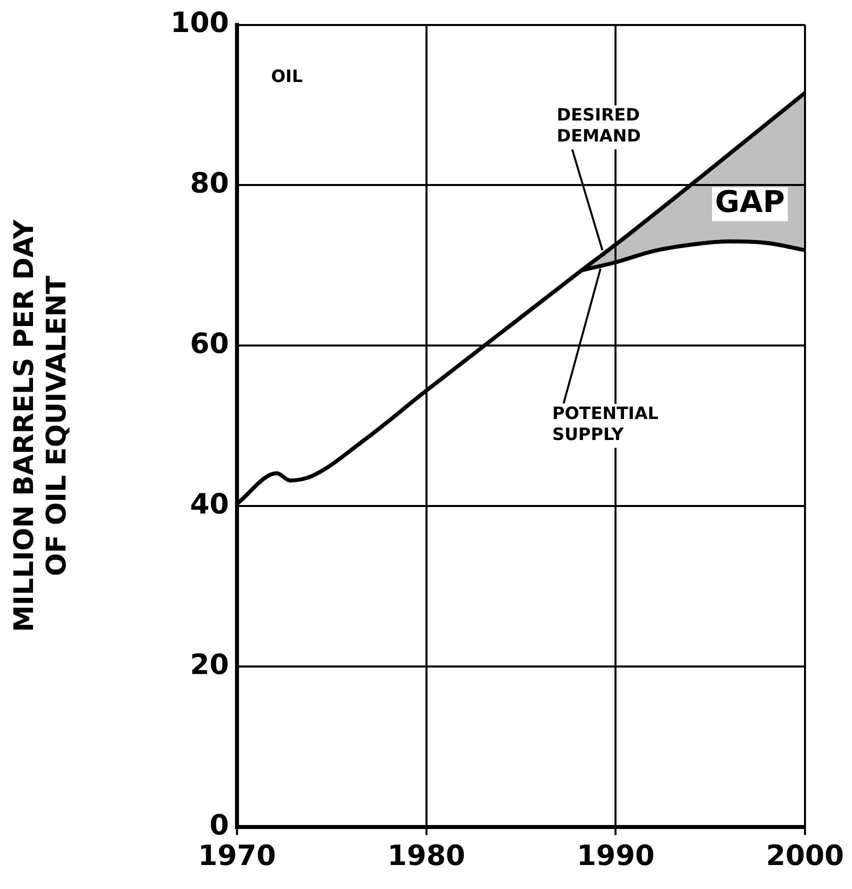  I want to click on annotation: GAP, so click(749, 202).